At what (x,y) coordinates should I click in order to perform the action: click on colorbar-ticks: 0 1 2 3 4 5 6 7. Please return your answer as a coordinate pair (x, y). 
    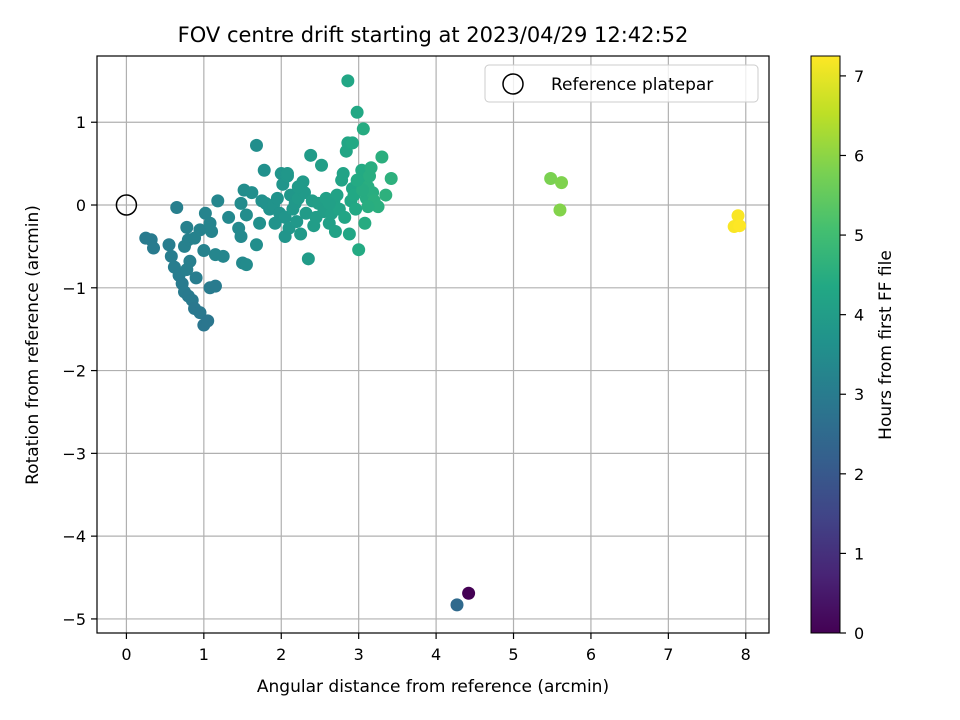
    Looking at the image, I should click on (852, 355).